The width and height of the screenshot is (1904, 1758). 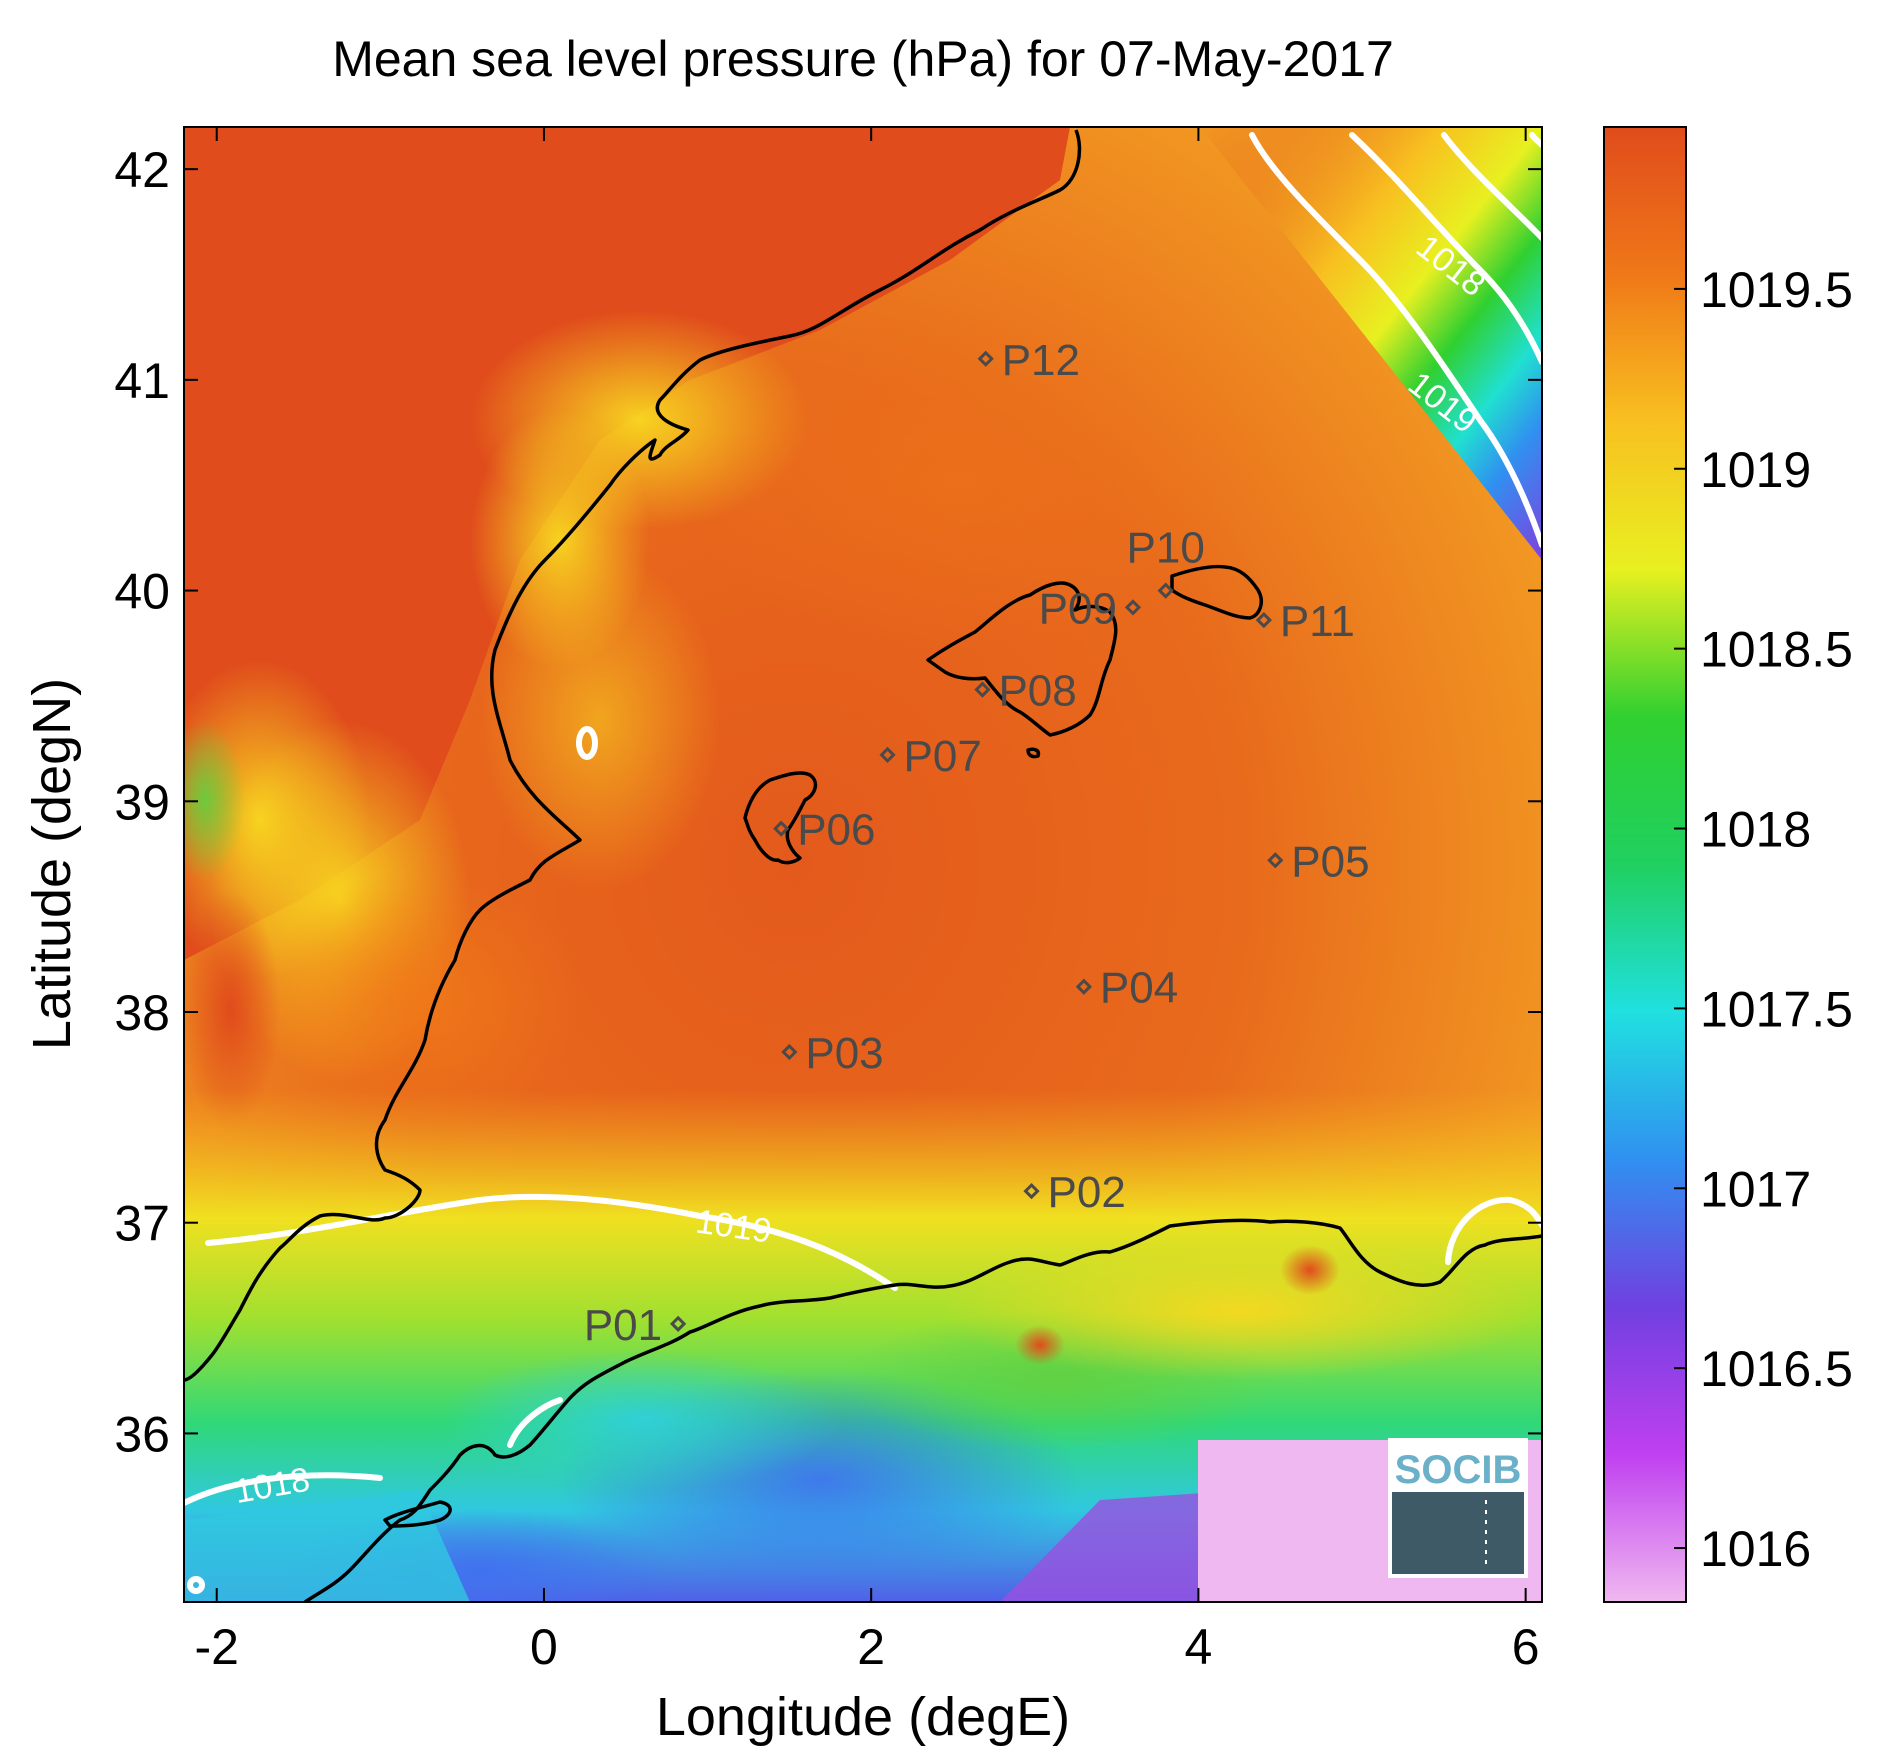 I want to click on station-label: P05, so click(x=1330, y=861).